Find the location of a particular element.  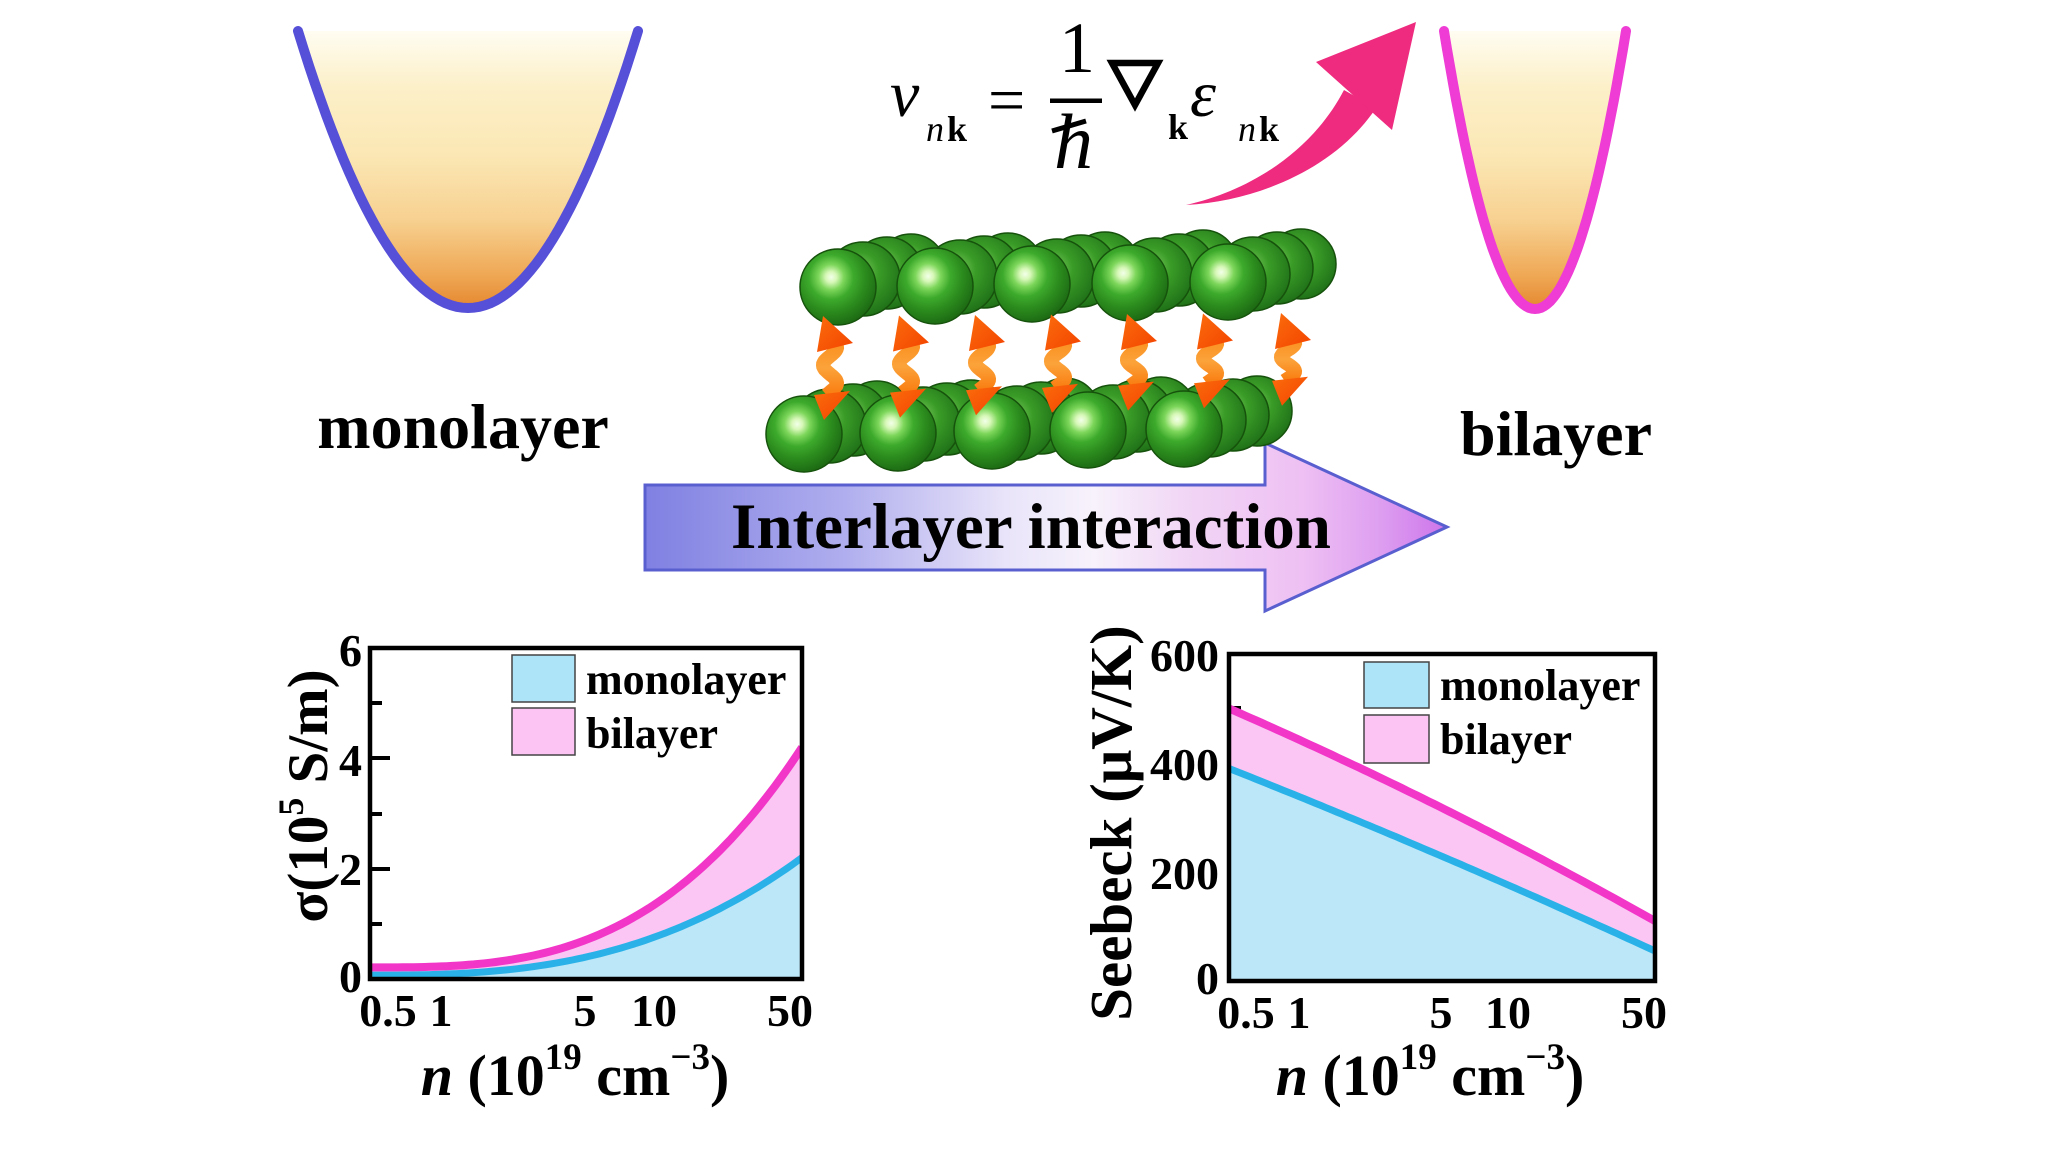

svg-text: 6 is located at coordinates (350, 650).